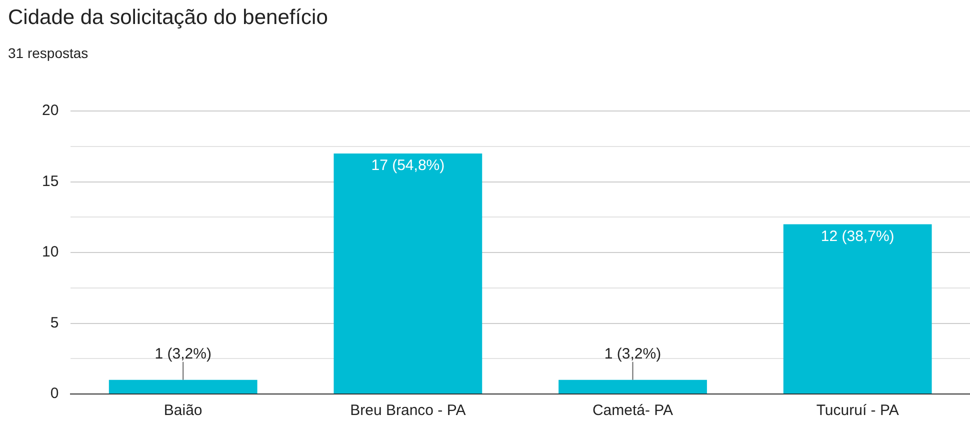 The image size is (970, 428). What do you see at coordinates (857, 236) in the screenshot?
I see `data-label: 12 (38,7%)` at bounding box center [857, 236].